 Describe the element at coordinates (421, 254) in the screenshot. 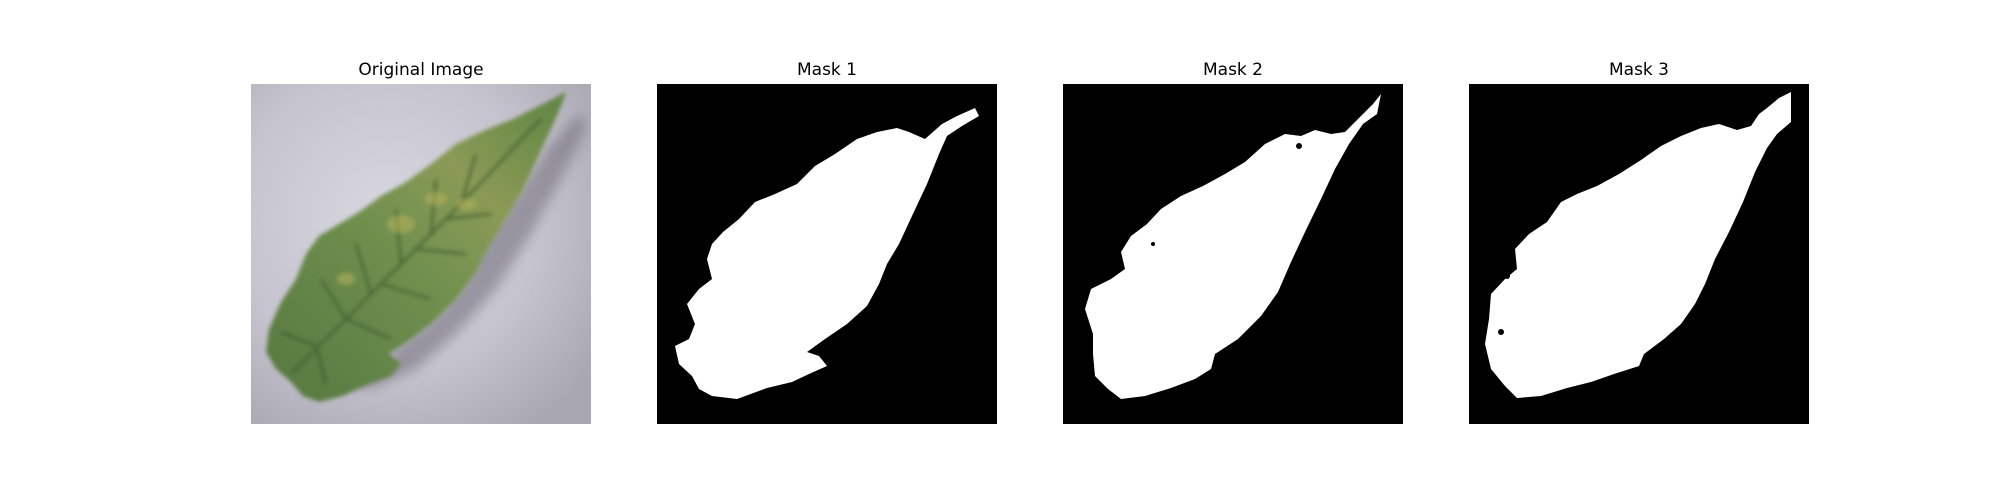

I see `original-leaf-image` at that location.